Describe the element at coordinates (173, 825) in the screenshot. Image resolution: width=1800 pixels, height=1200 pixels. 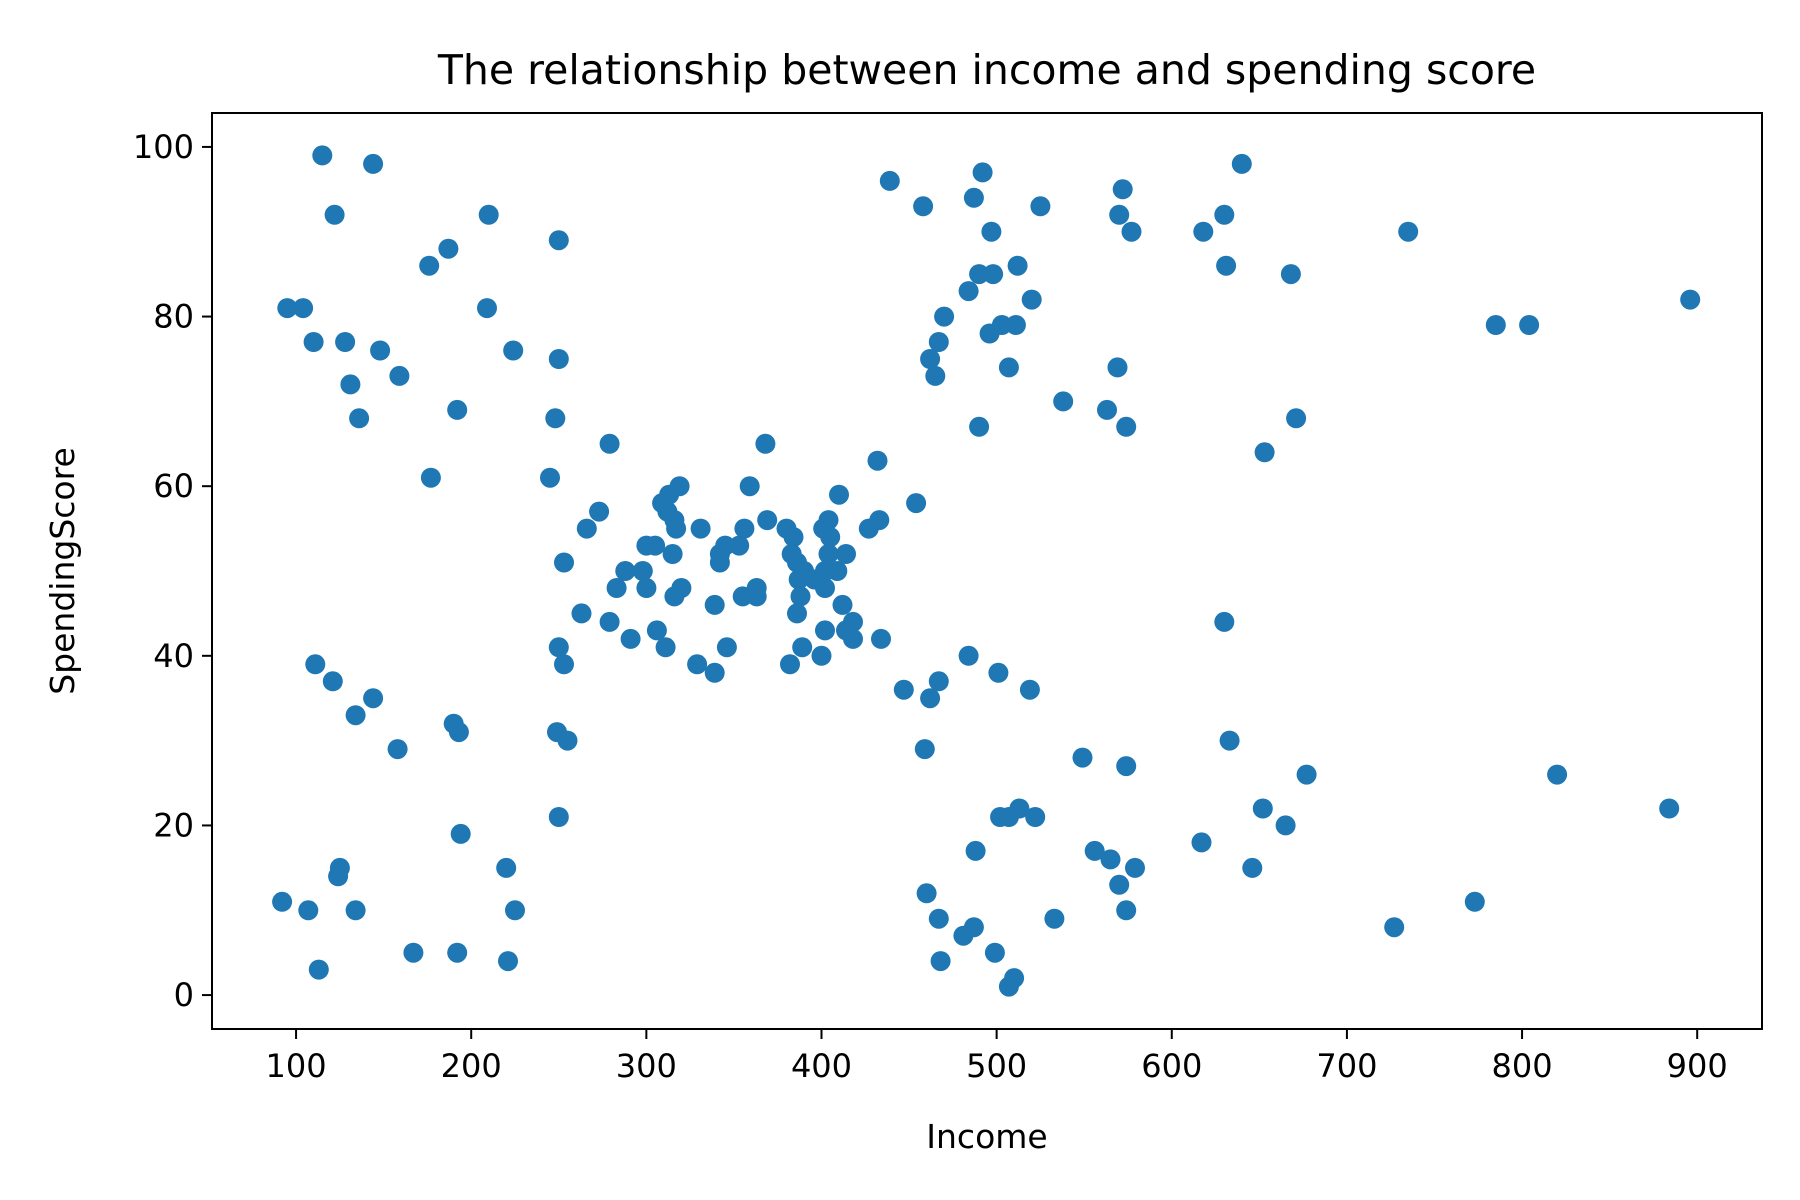
I see `y-tick-label: 20` at that location.